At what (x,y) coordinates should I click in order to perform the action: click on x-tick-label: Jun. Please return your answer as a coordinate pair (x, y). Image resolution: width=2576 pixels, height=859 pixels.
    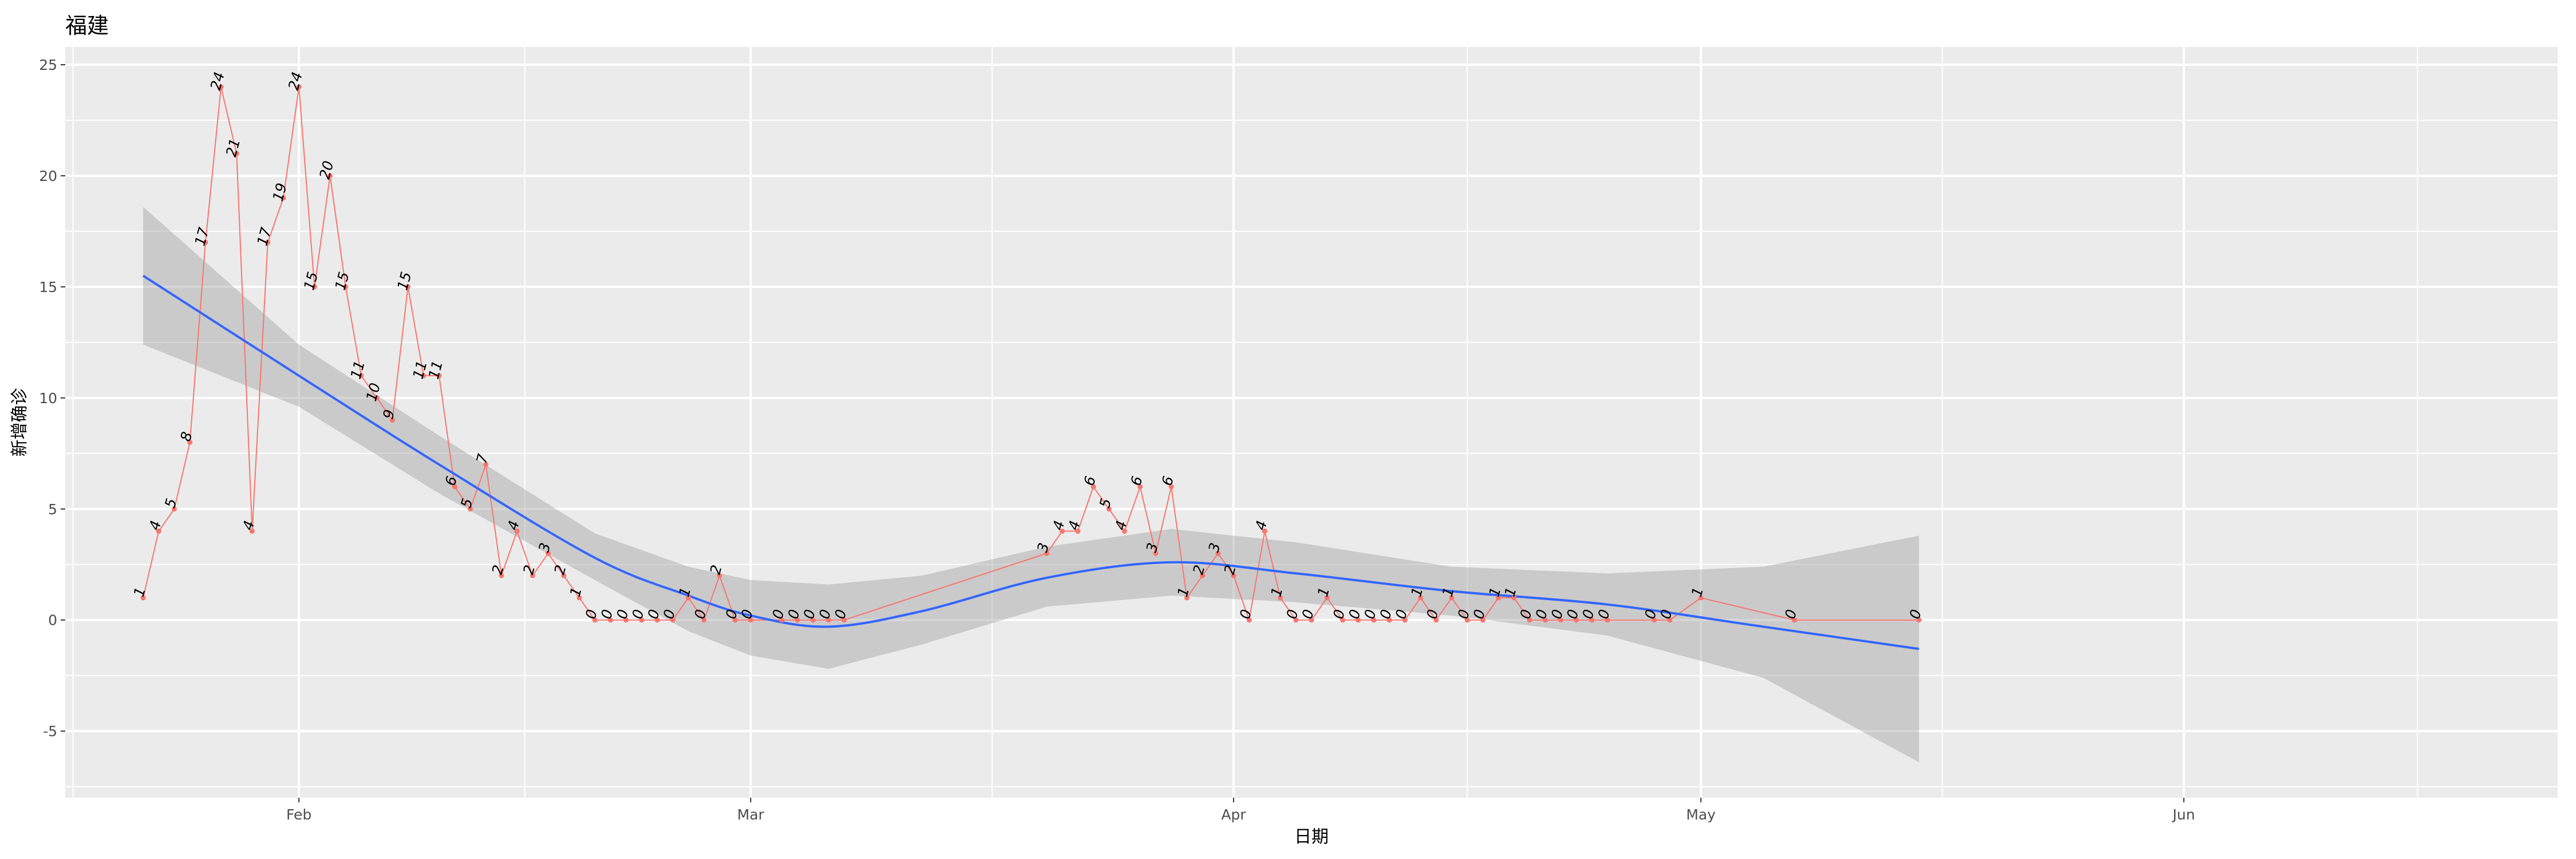
    Looking at the image, I should click on (2183, 814).